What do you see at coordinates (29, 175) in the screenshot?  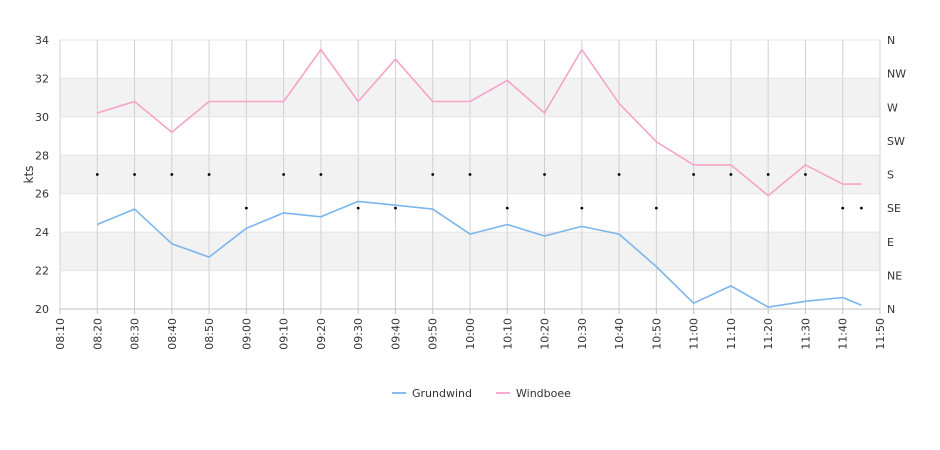 I see `y-axis-title: kts` at bounding box center [29, 175].